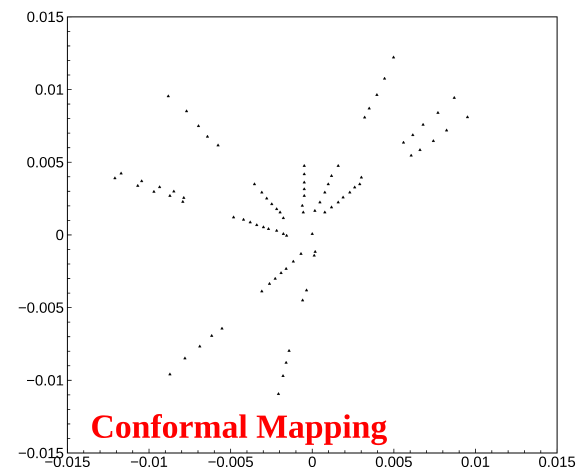  I want to click on x-tick-label: −0.005, so click(230, 461).